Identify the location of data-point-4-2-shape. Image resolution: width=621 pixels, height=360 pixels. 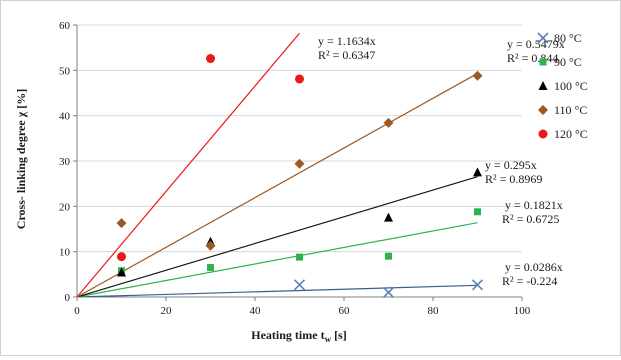
(299, 79).